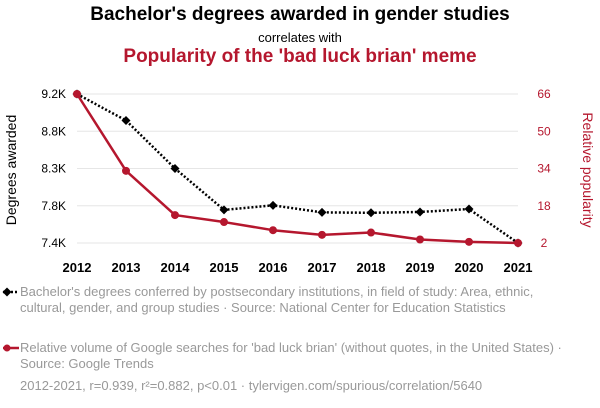 Image resolution: width=600 pixels, height=408 pixels. I want to click on y-axis-label-left: Degrees awarded, so click(11, 170).